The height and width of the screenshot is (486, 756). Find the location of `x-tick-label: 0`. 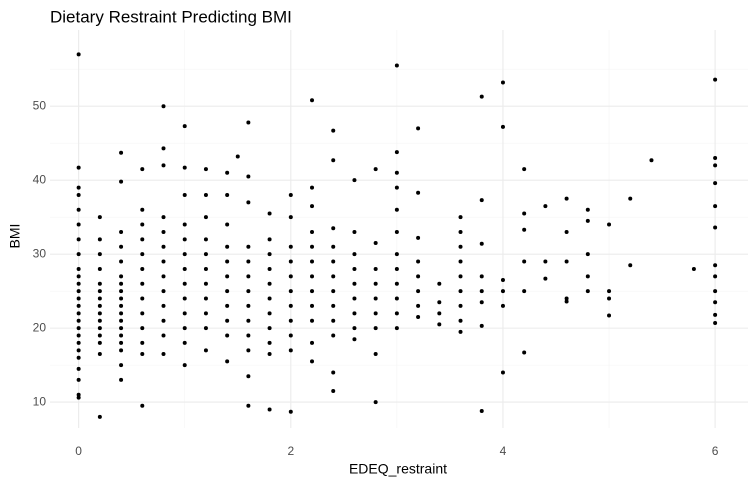

x-tick-label: 0 is located at coordinates (78, 451).